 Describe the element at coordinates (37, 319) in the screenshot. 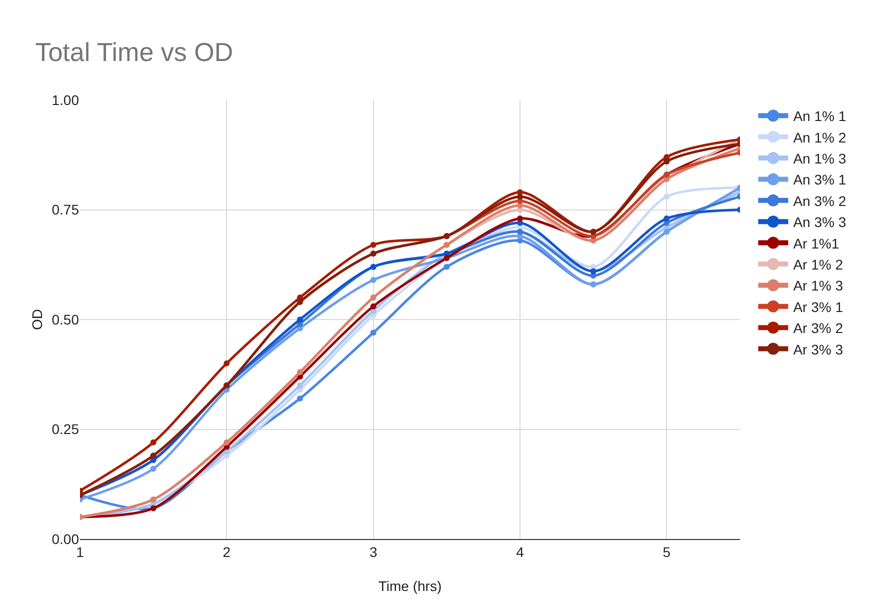

I see `y-axis-title: OD` at that location.